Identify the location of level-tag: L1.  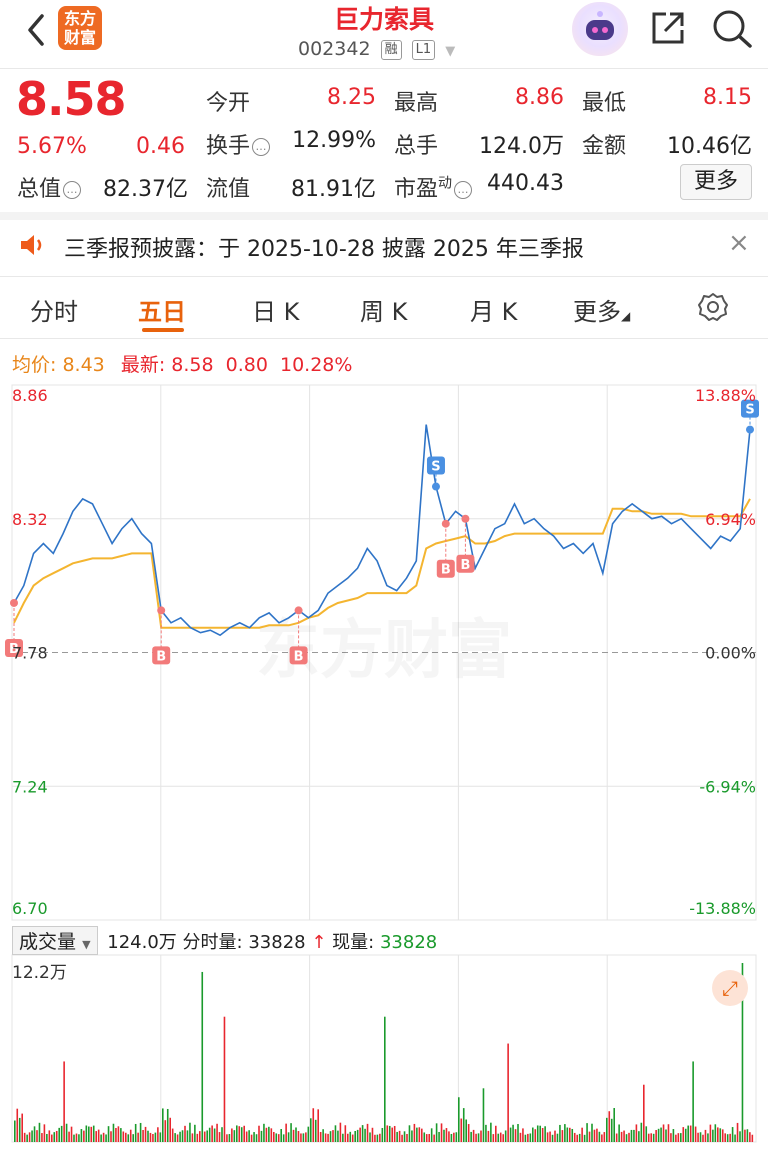
(423, 49).